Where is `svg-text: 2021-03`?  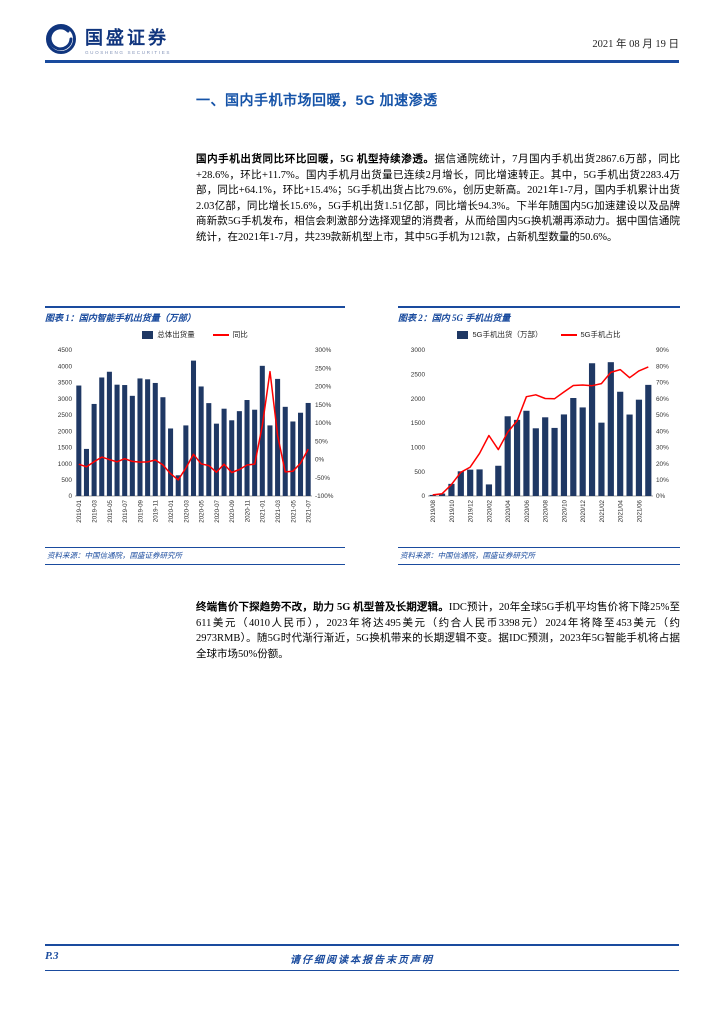 svg-text: 2021-03 is located at coordinates (278, 510).